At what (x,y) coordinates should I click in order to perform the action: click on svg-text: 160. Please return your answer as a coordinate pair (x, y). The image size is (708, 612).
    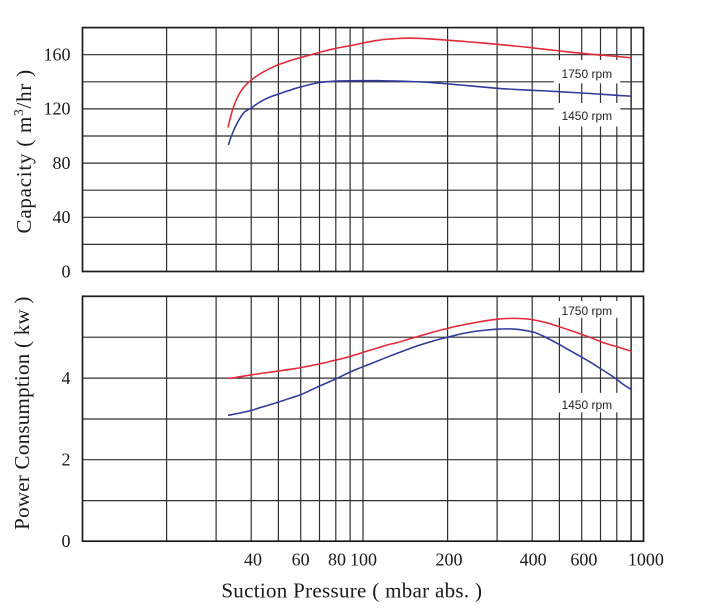
    Looking at the image, I should click on (57, 55).